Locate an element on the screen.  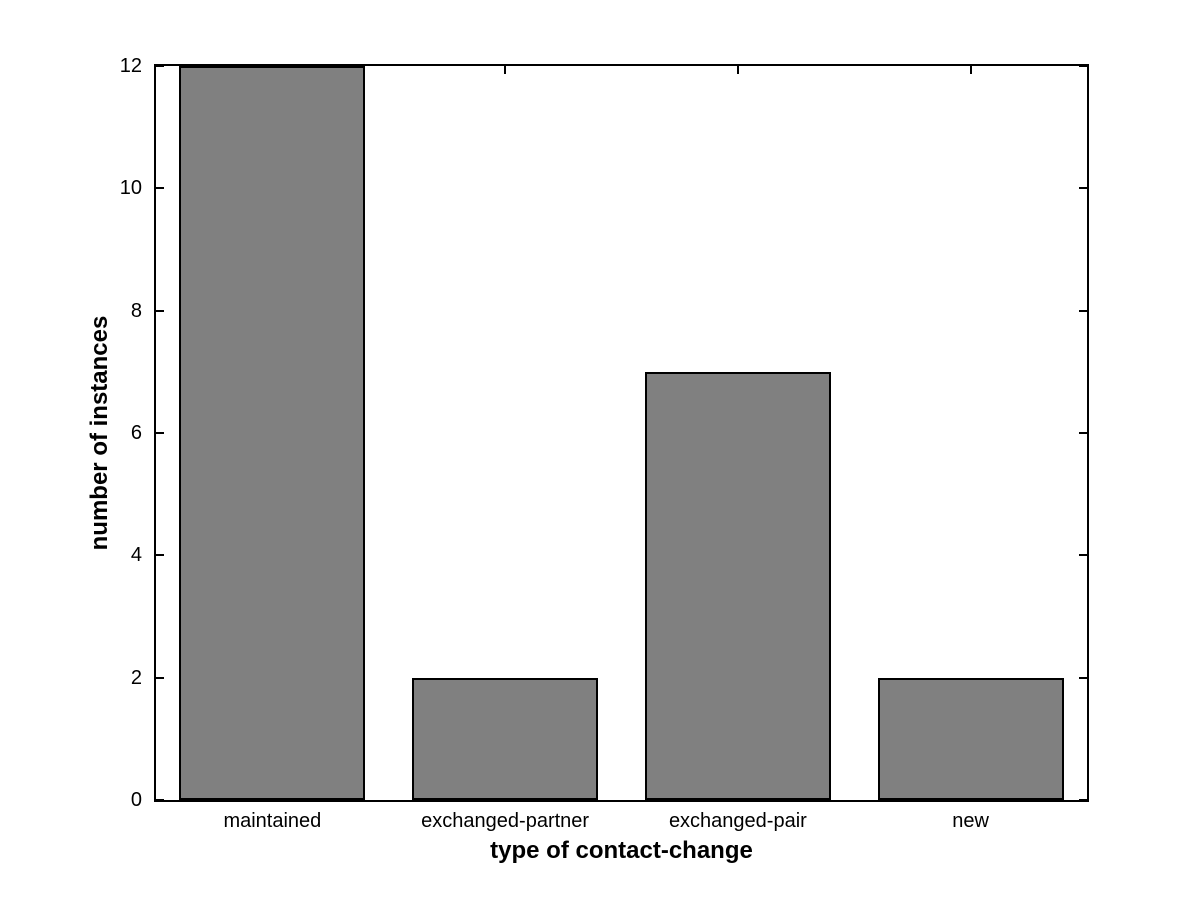
bar-exchanged-partner is located at coordinates (505, 738).